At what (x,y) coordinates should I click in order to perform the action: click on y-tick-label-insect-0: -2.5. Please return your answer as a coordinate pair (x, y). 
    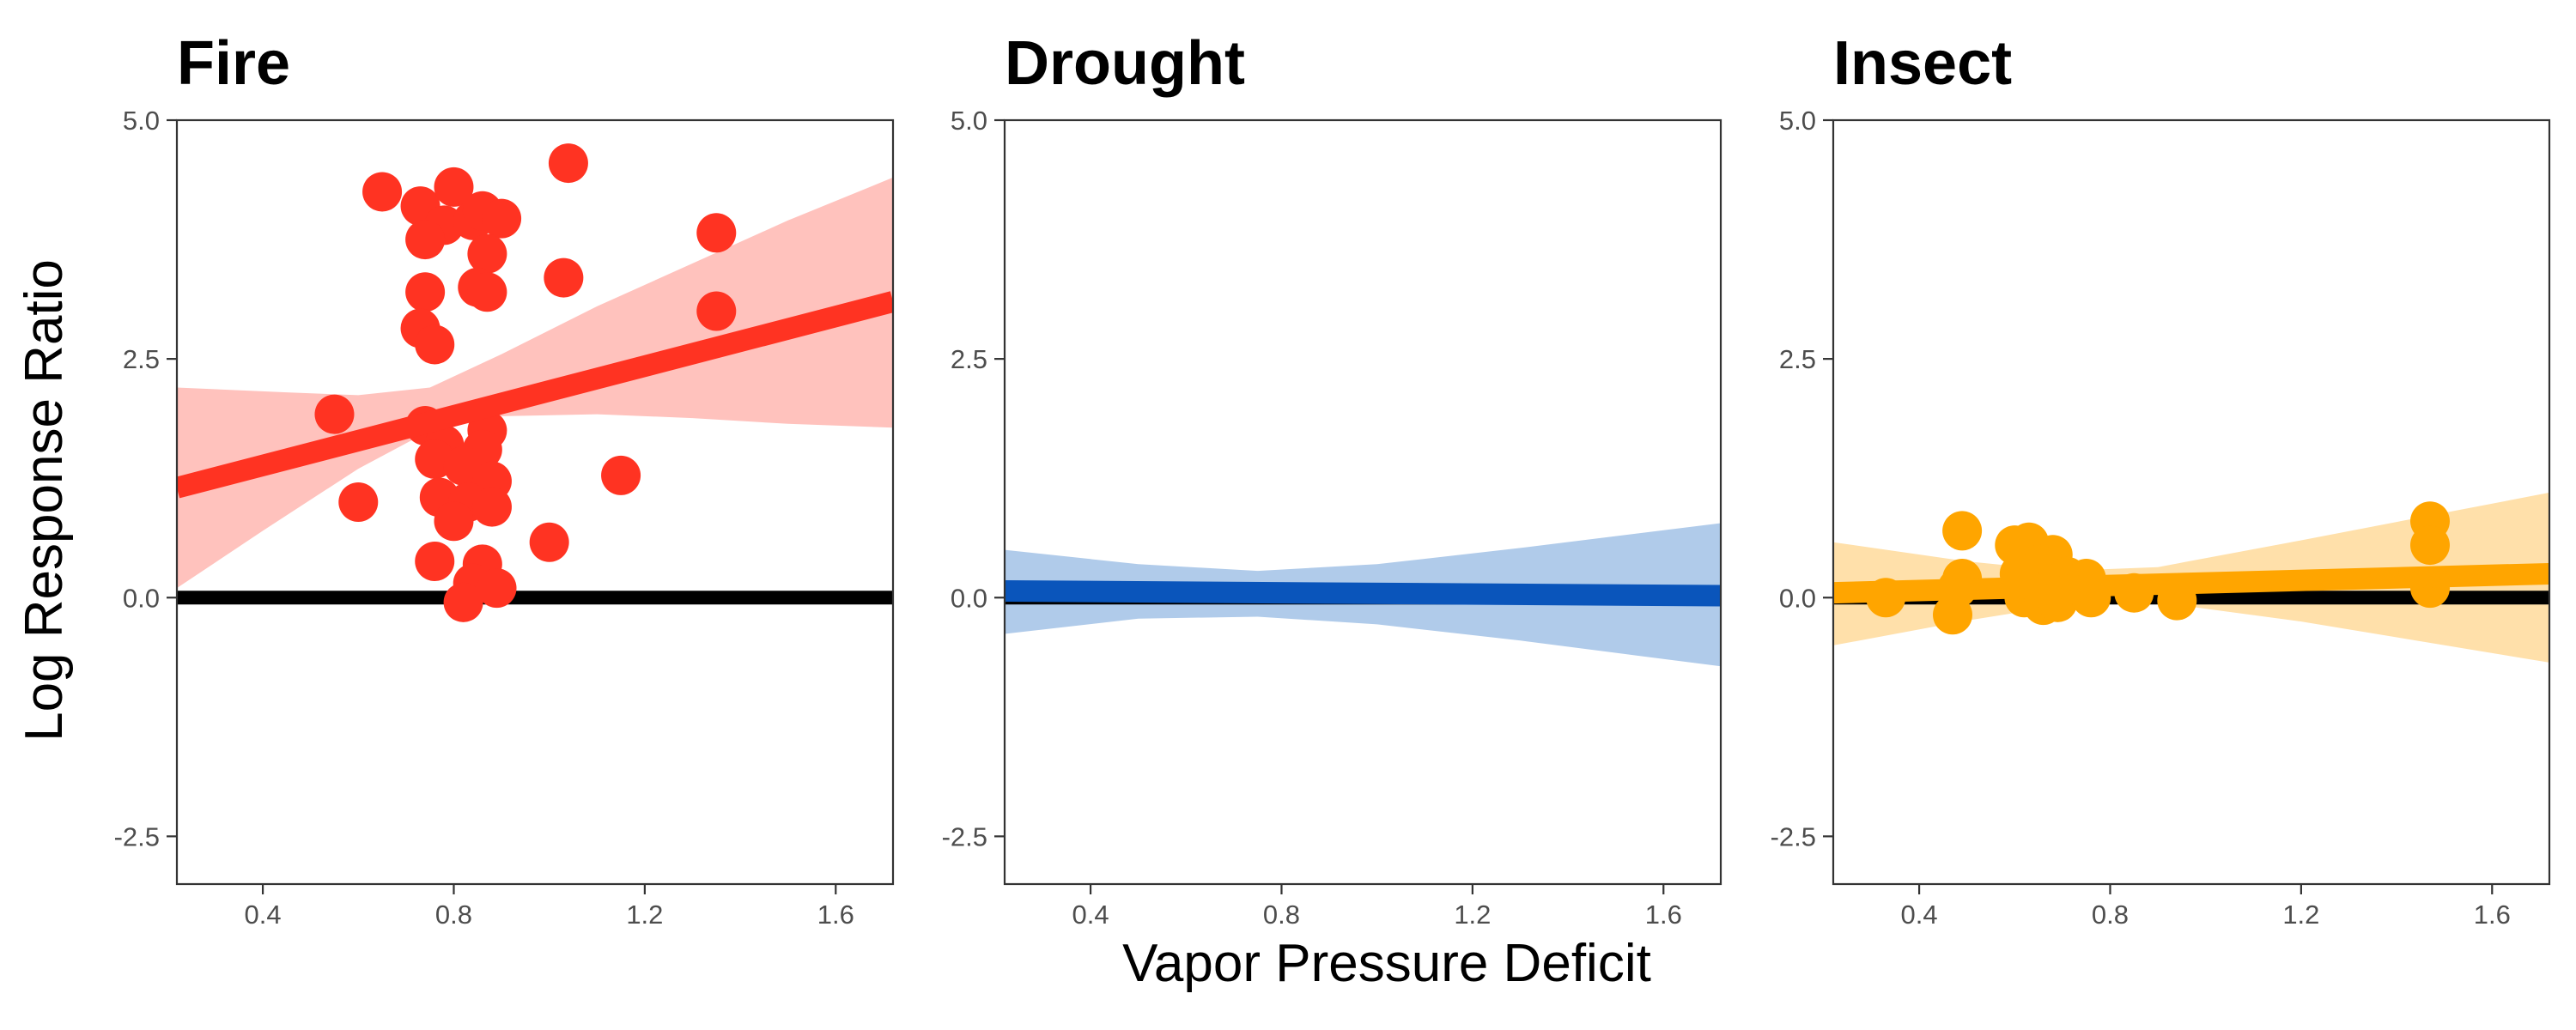
    Looking at the image, I should click on (1793, 836).